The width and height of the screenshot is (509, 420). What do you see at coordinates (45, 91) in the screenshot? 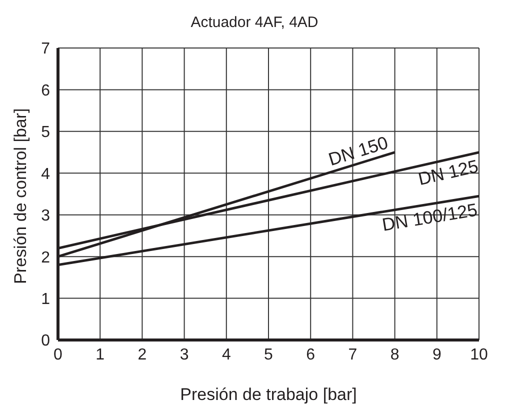
I see `y-tick-label: 6` at bounding box center [45, 91].